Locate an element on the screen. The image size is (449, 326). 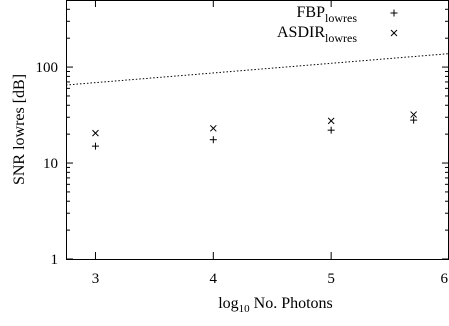
x-tick-label: 5 is located at coordinates (331, 279).